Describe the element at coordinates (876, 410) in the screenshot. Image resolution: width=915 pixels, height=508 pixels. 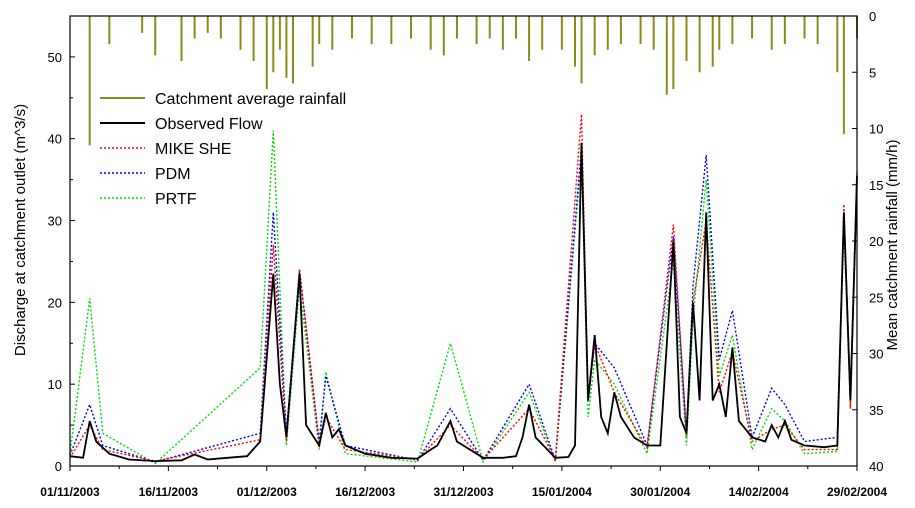
I see `y2-tick-label: 35` at that location.